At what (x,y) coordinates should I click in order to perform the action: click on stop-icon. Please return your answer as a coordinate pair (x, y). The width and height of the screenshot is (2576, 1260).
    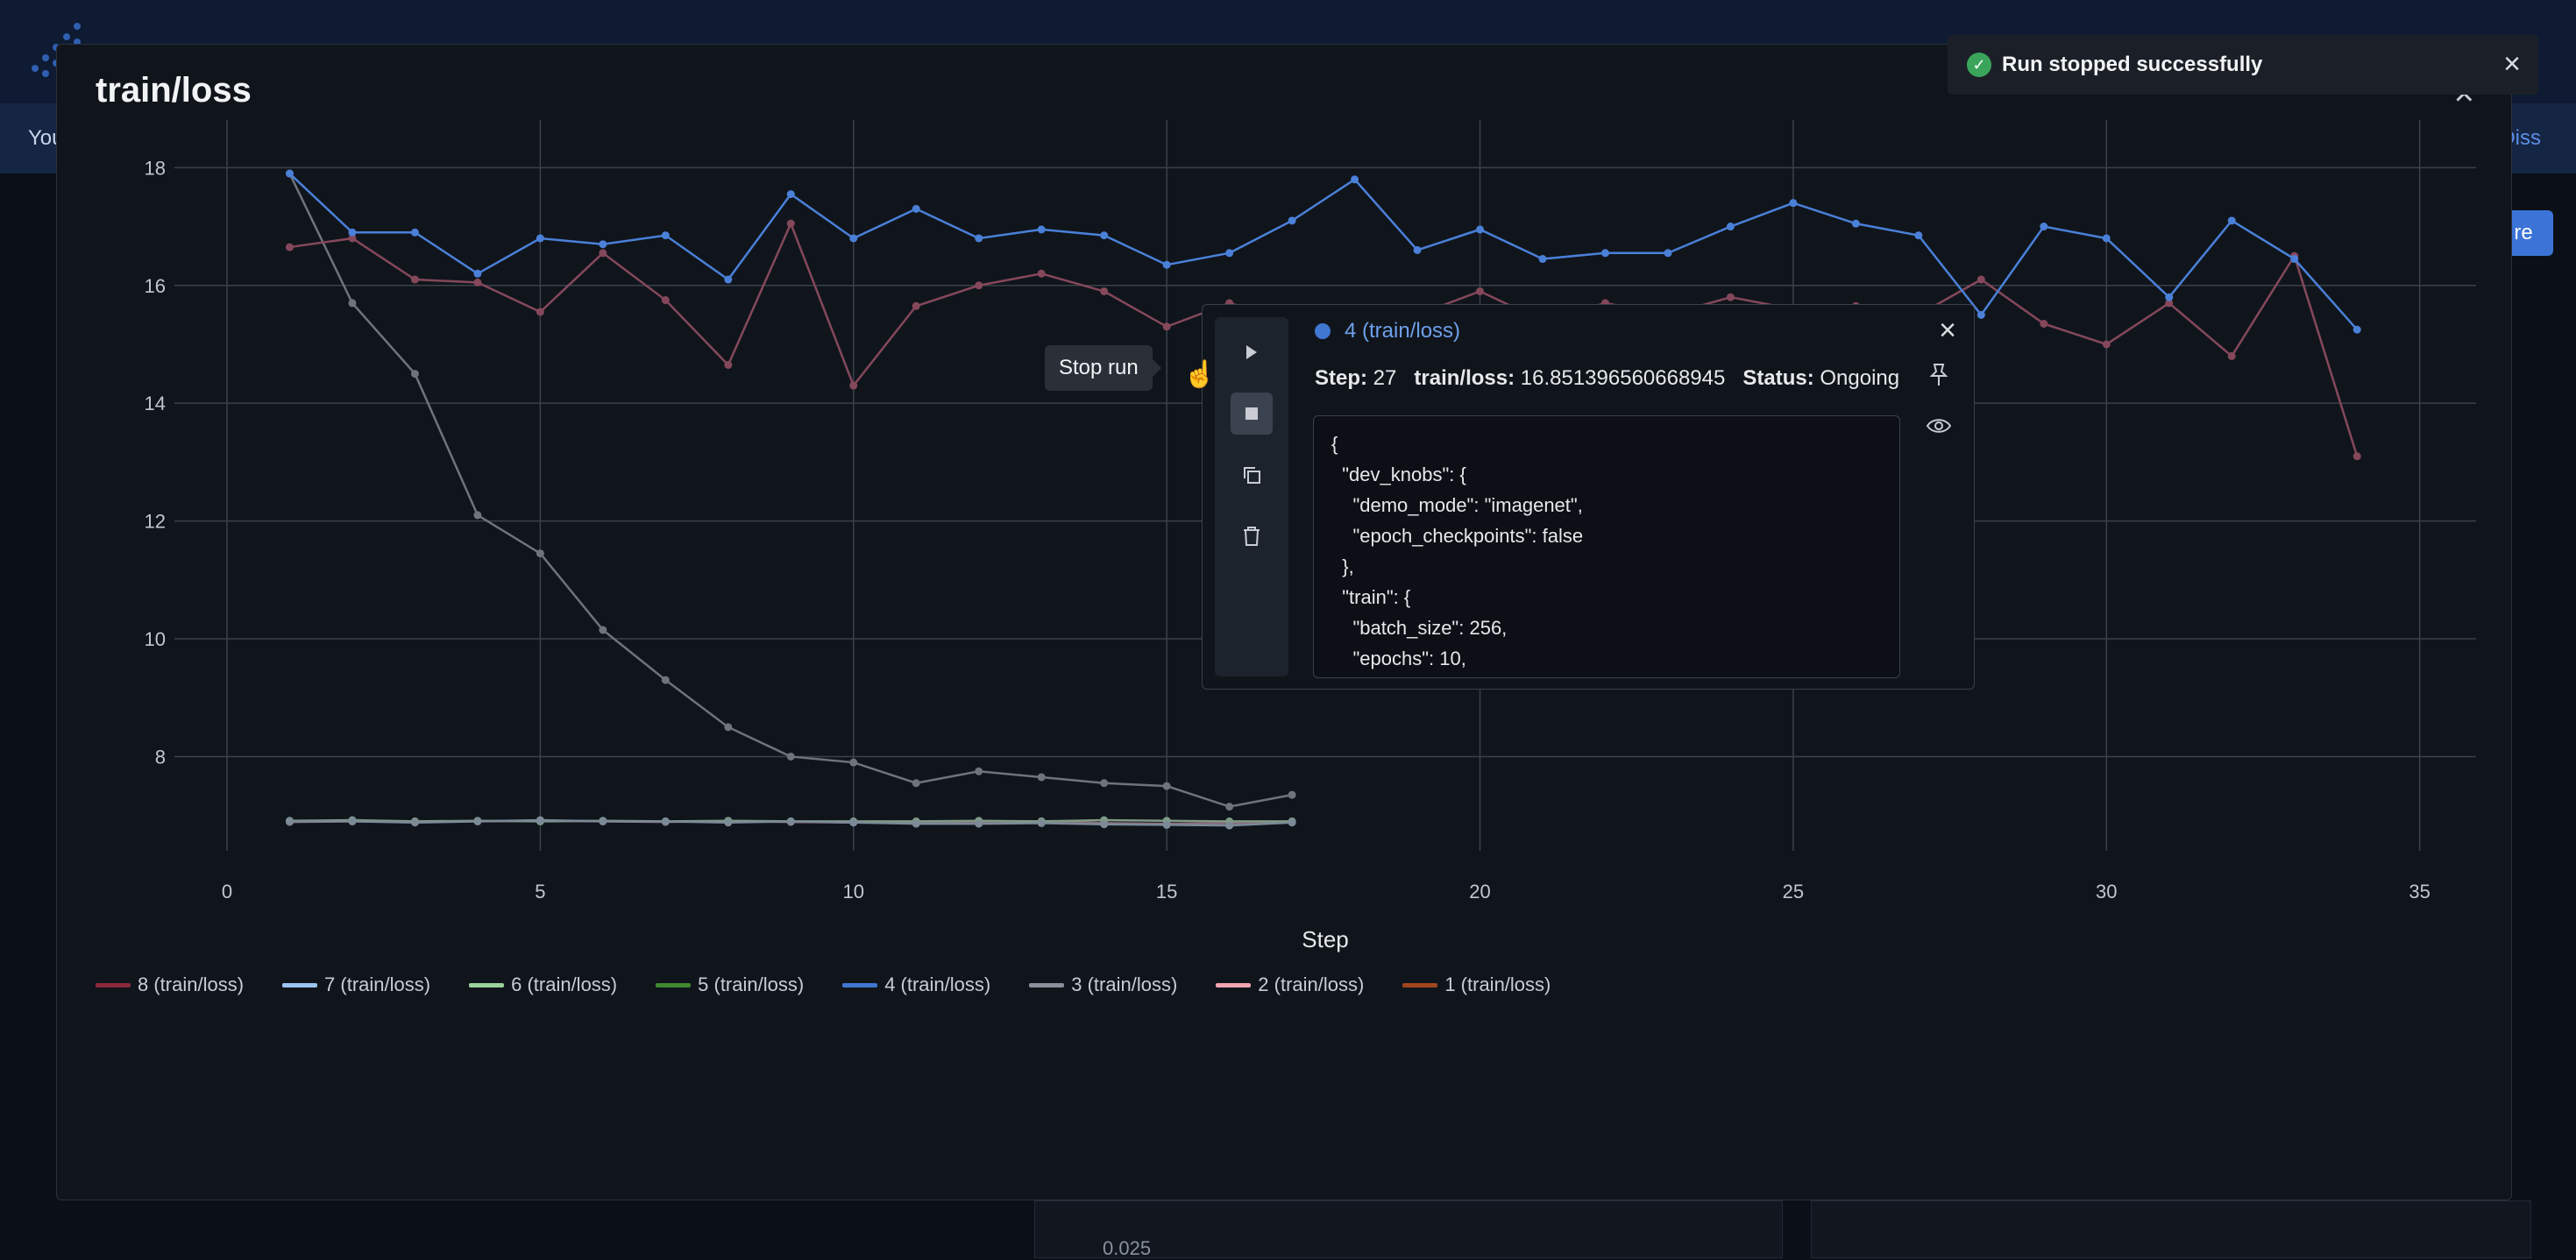
    Looking at the image, I should click on (1251, 413).